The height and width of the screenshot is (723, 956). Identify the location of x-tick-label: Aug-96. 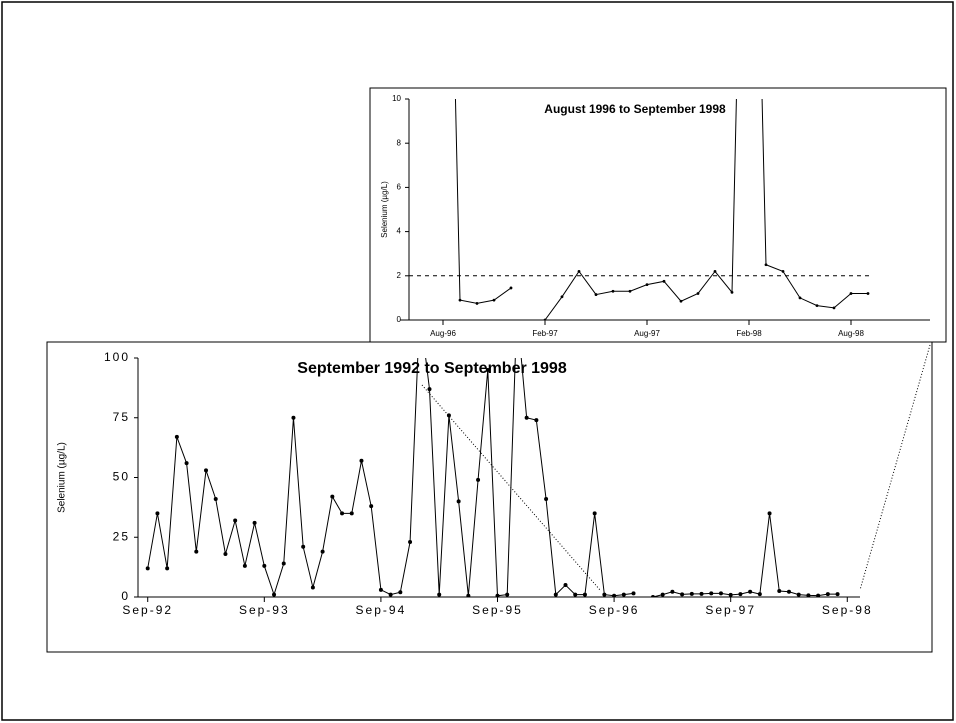
(443, 333).